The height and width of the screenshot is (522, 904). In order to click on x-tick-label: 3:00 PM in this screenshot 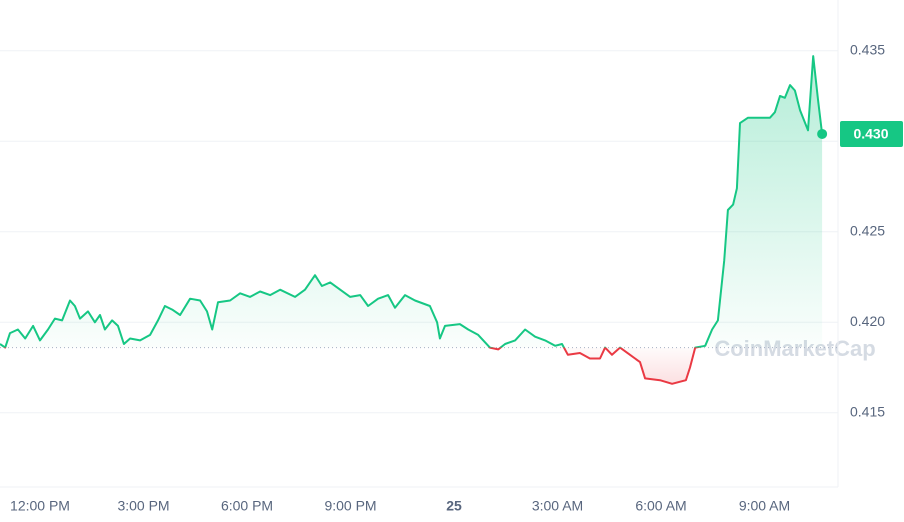, I will do `click(143, 506)`.